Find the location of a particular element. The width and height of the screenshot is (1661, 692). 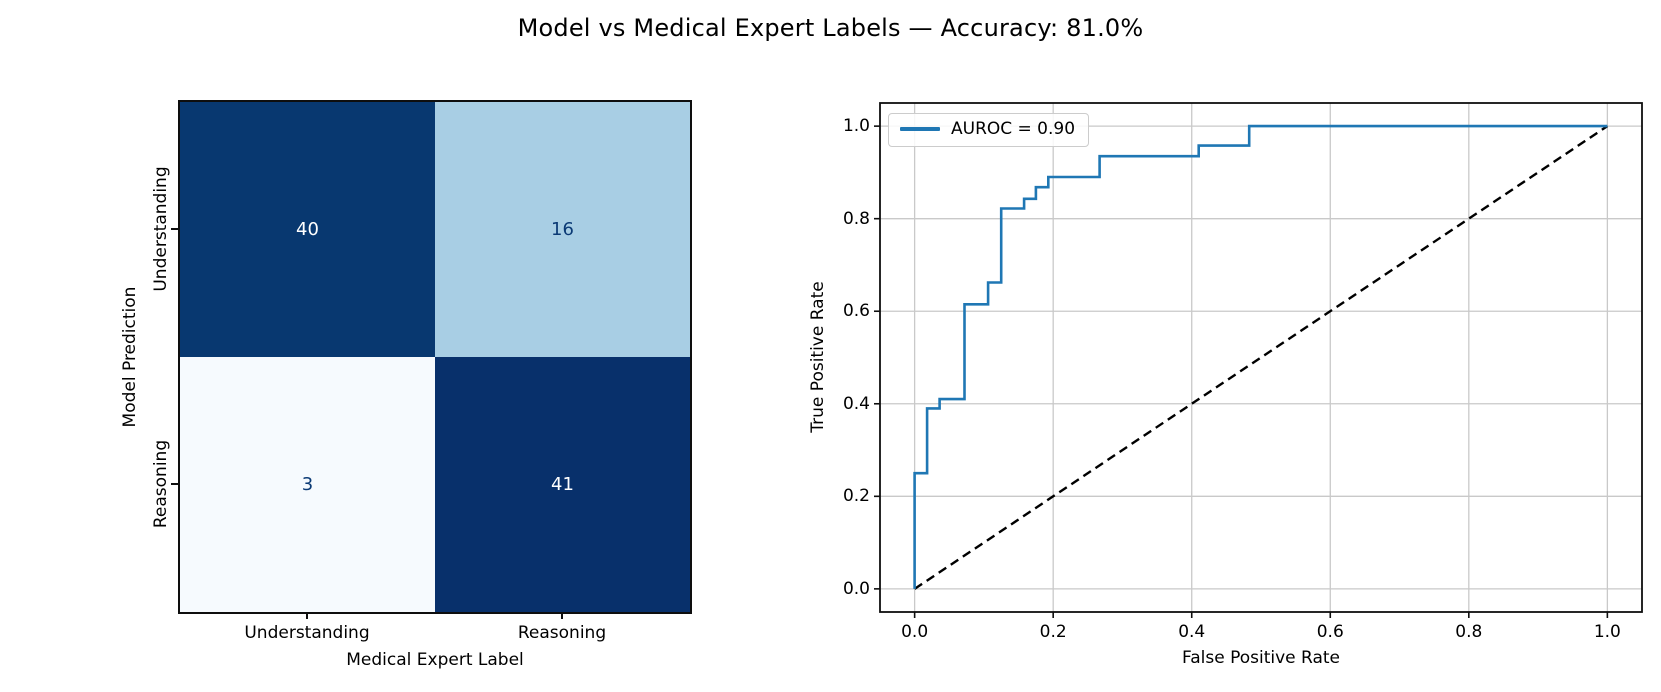

legend-line-sample is located at coordinates (920, 129).